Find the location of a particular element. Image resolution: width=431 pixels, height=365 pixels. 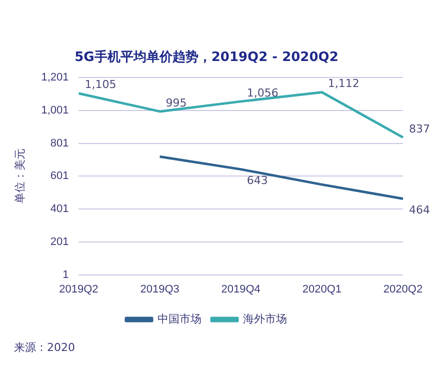

x-tick-label: 2019Q4 is located at coordinates (240, 289).